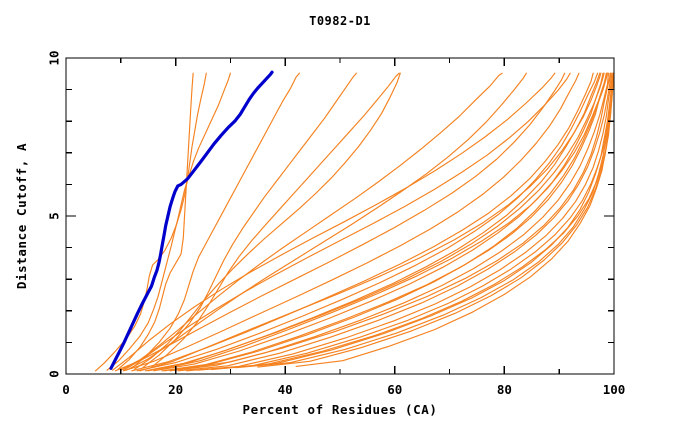 Image resolution: width=680 pixels, height=440 pixels. I want to click on x-axis-label: Percent of Residues (CA), so click(339, 409).